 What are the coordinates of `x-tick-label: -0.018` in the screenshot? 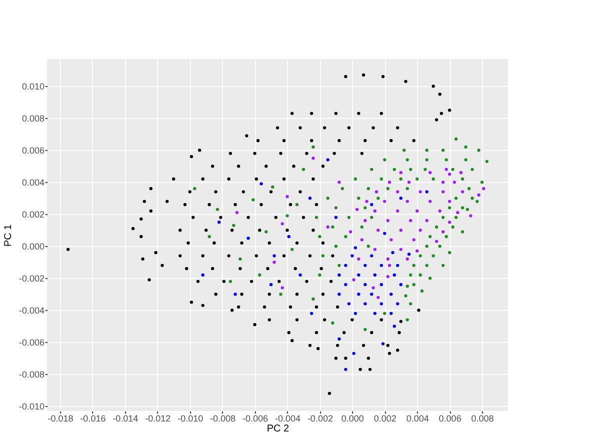 It's located at (61, 419).